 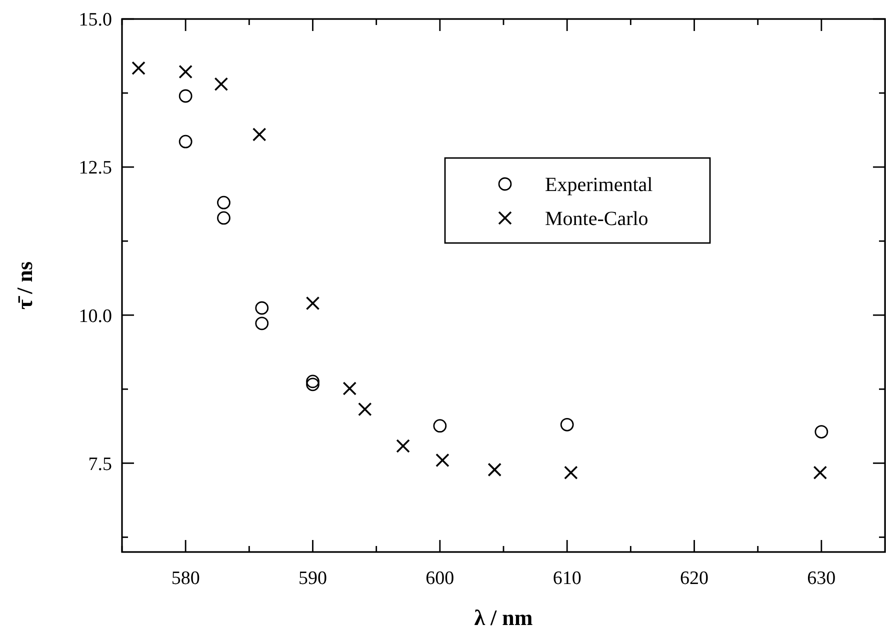 I want to click on x-tick-label: 590, so click(x=312, y=578).